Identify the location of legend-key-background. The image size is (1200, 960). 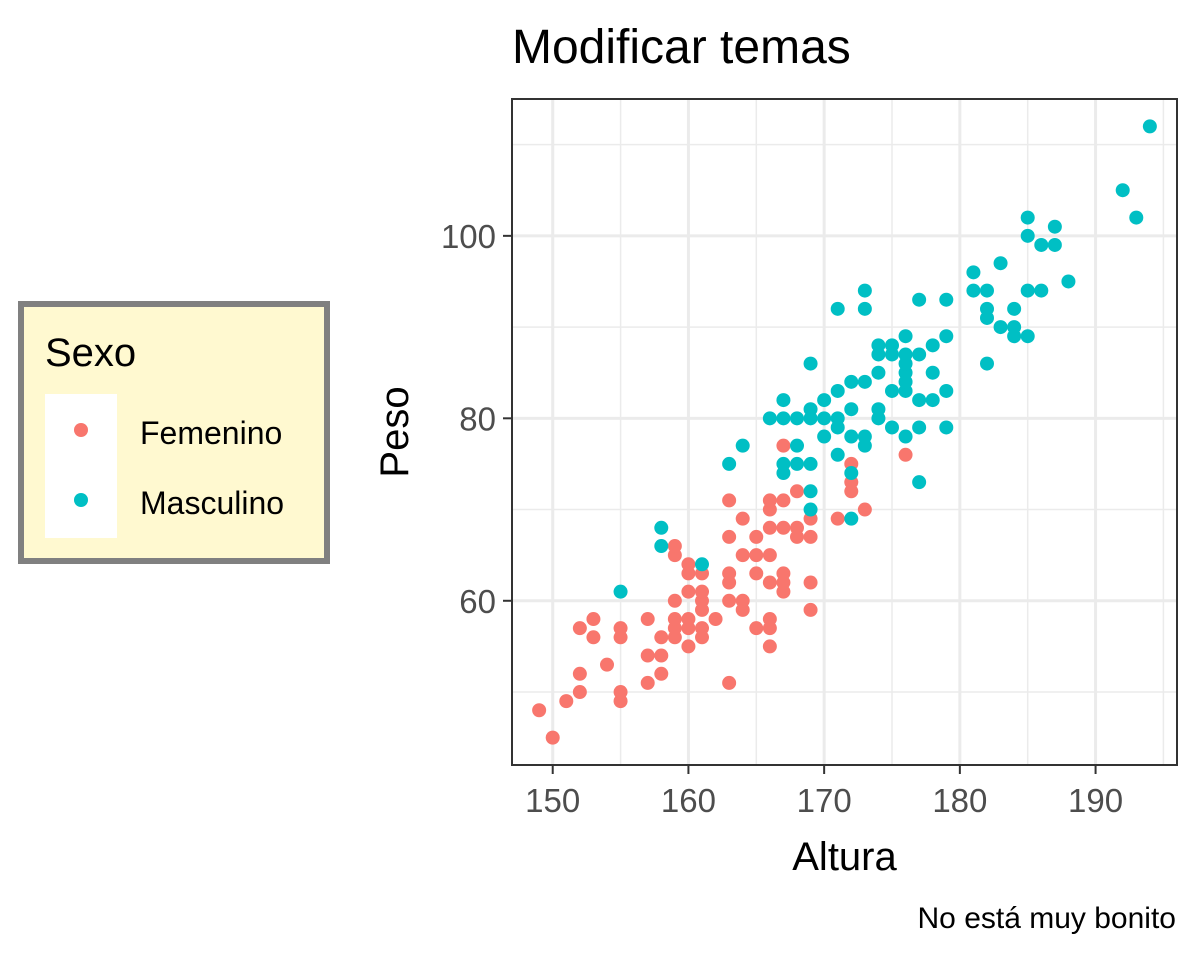
(81, 466).